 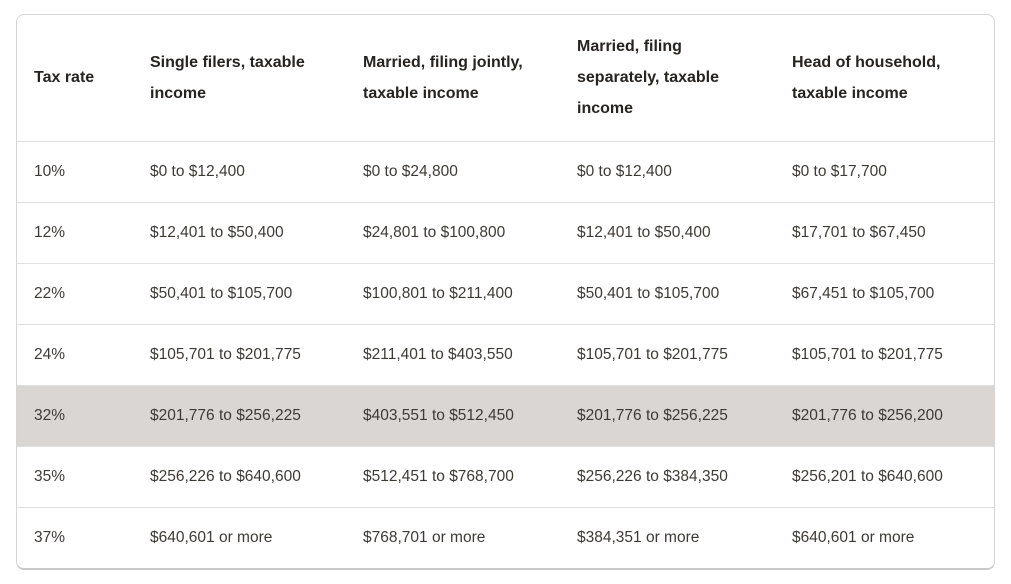 What do you see at coordinates (884, 232) in the screenshot?
I see `income-range-cell: $17,701 to $67,450` at bounding box center [884, 232].